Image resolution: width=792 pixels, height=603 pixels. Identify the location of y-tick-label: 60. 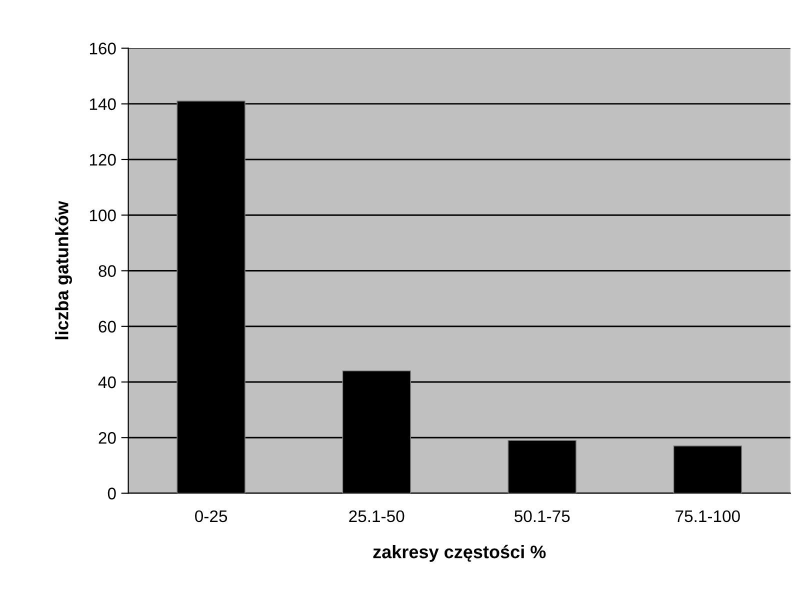
(107, 326).